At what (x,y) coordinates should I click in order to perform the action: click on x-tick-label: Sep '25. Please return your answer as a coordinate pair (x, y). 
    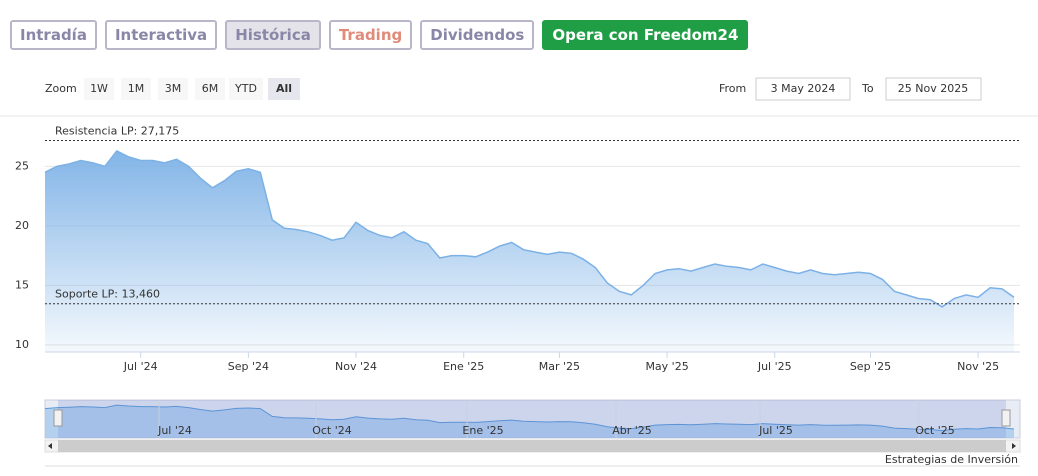
    Looking at the image, I should click on (870, 366).